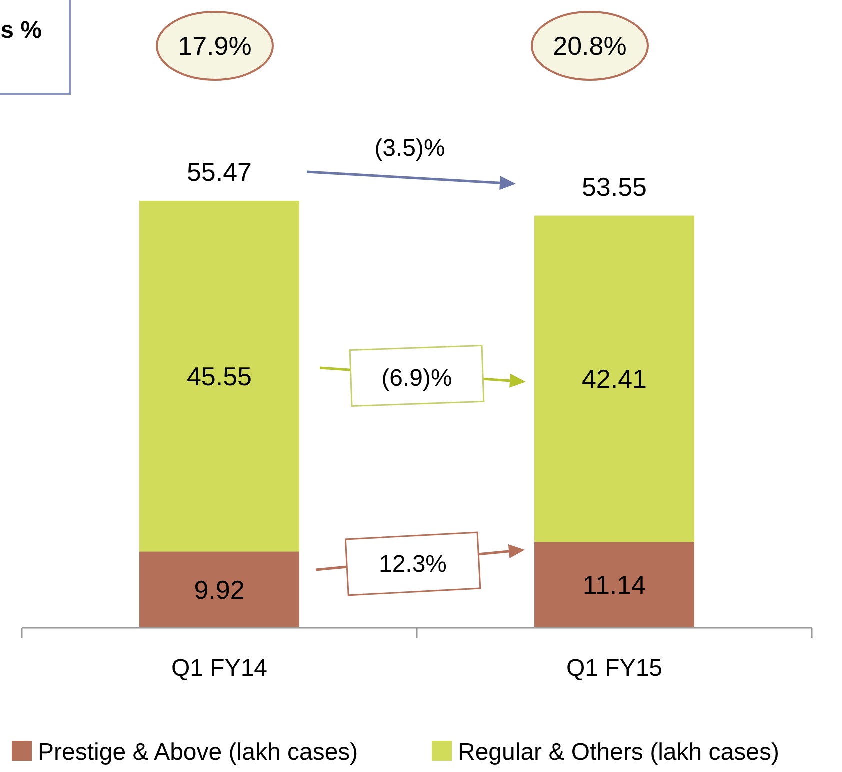 Image resolution: width=842 pixels, height=772 pixels. What do you see at coordinates (590, 46) in the screenshot?
I see `text: 20.8%` at bounding box center [590, 46].